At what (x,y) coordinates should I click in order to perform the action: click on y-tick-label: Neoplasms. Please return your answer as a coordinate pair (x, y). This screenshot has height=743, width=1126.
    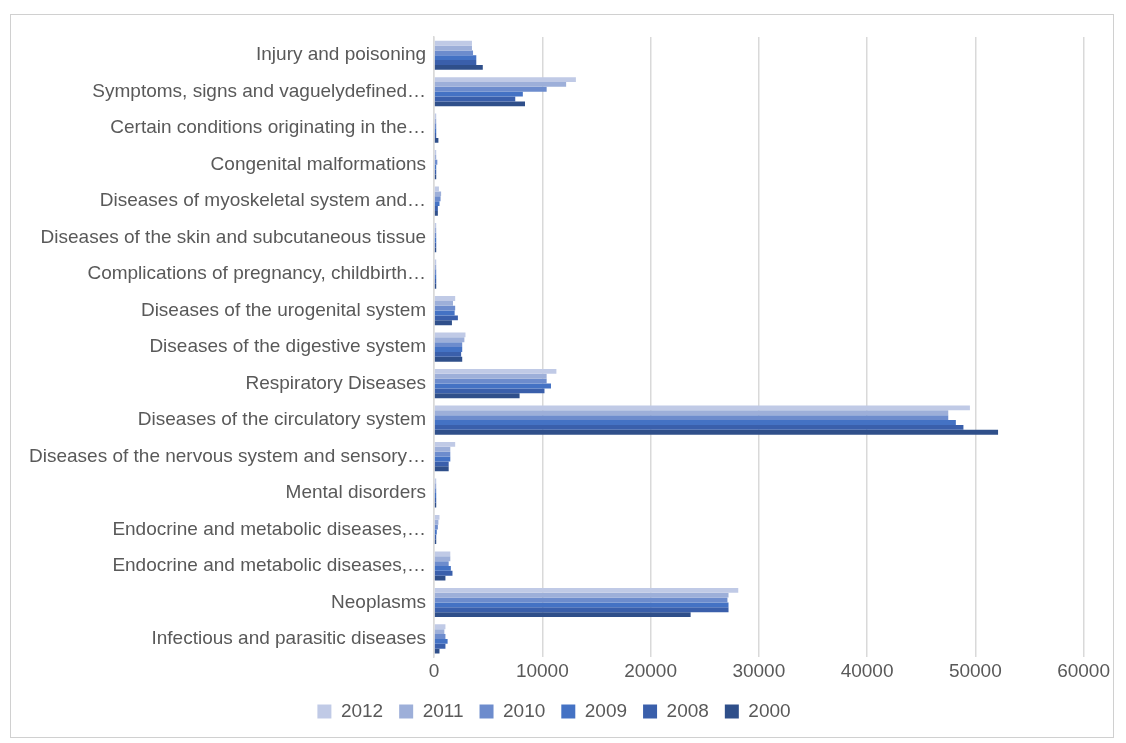
    Looking at the image, I should click on (379, 601).